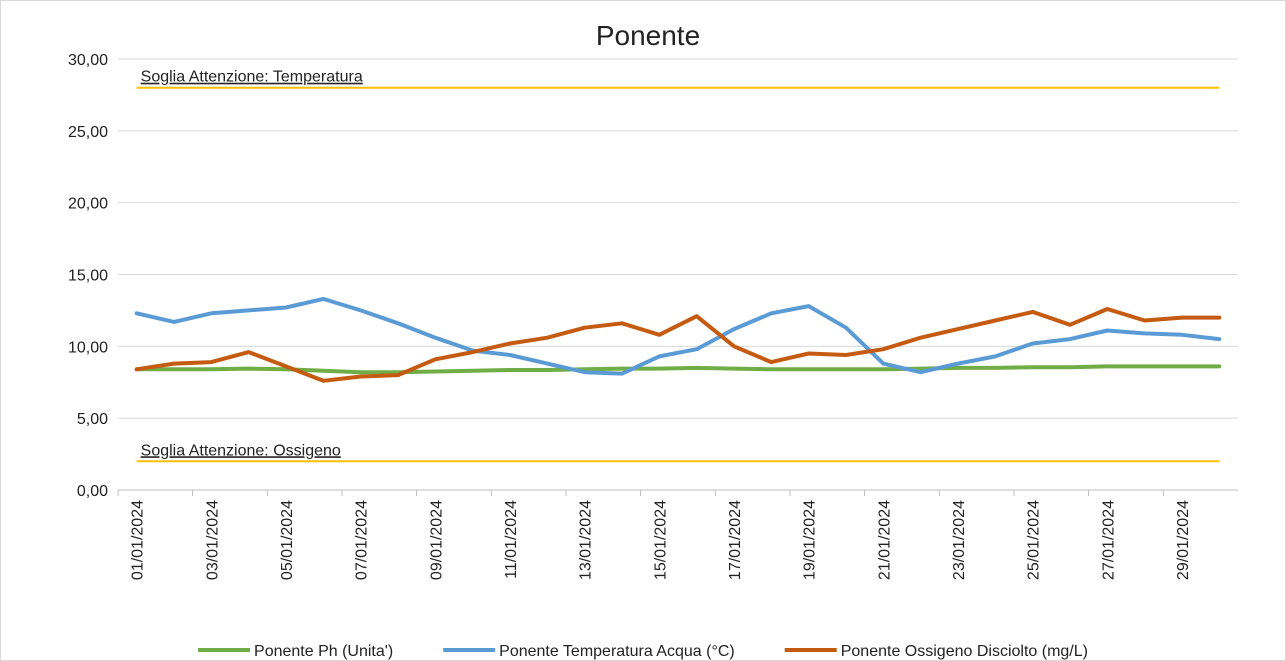  Describe the element at coordinates (586, 540) in the screenshot. I see `x-tick-label: 13/01/2024` at that location.